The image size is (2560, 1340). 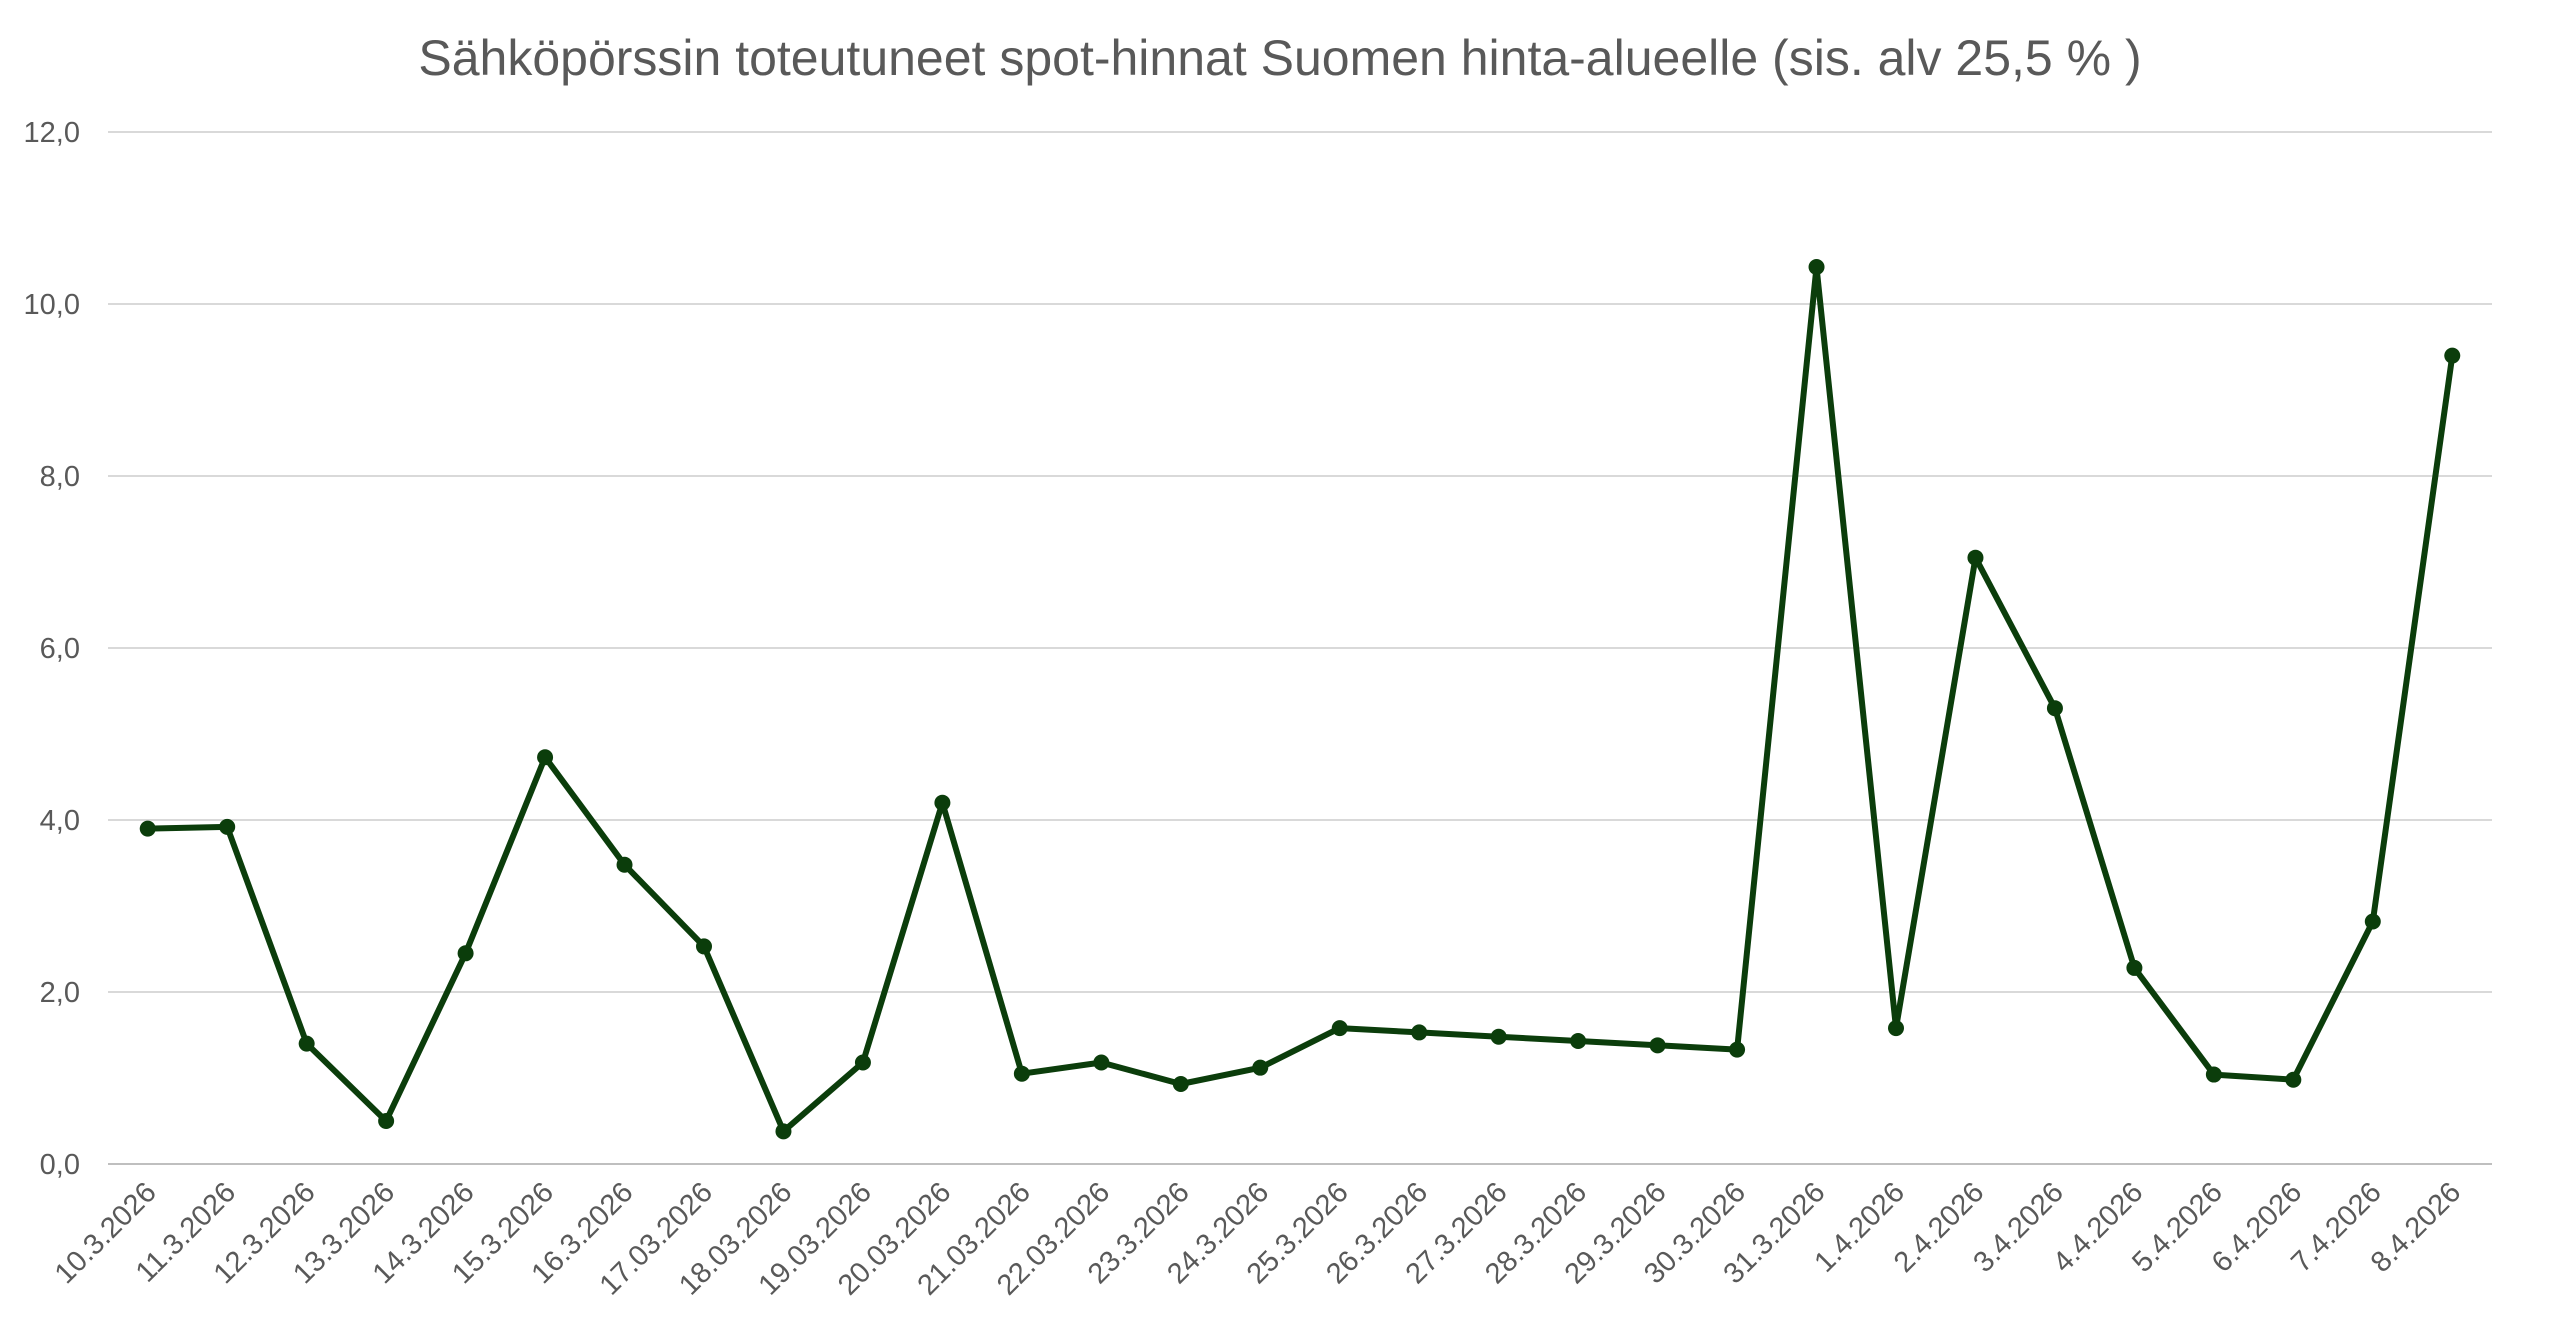 What do you see at coordinates (52, 305) in the screenshot?
I see `y-tick-label: 10,0` at bounding box center [52, 305].